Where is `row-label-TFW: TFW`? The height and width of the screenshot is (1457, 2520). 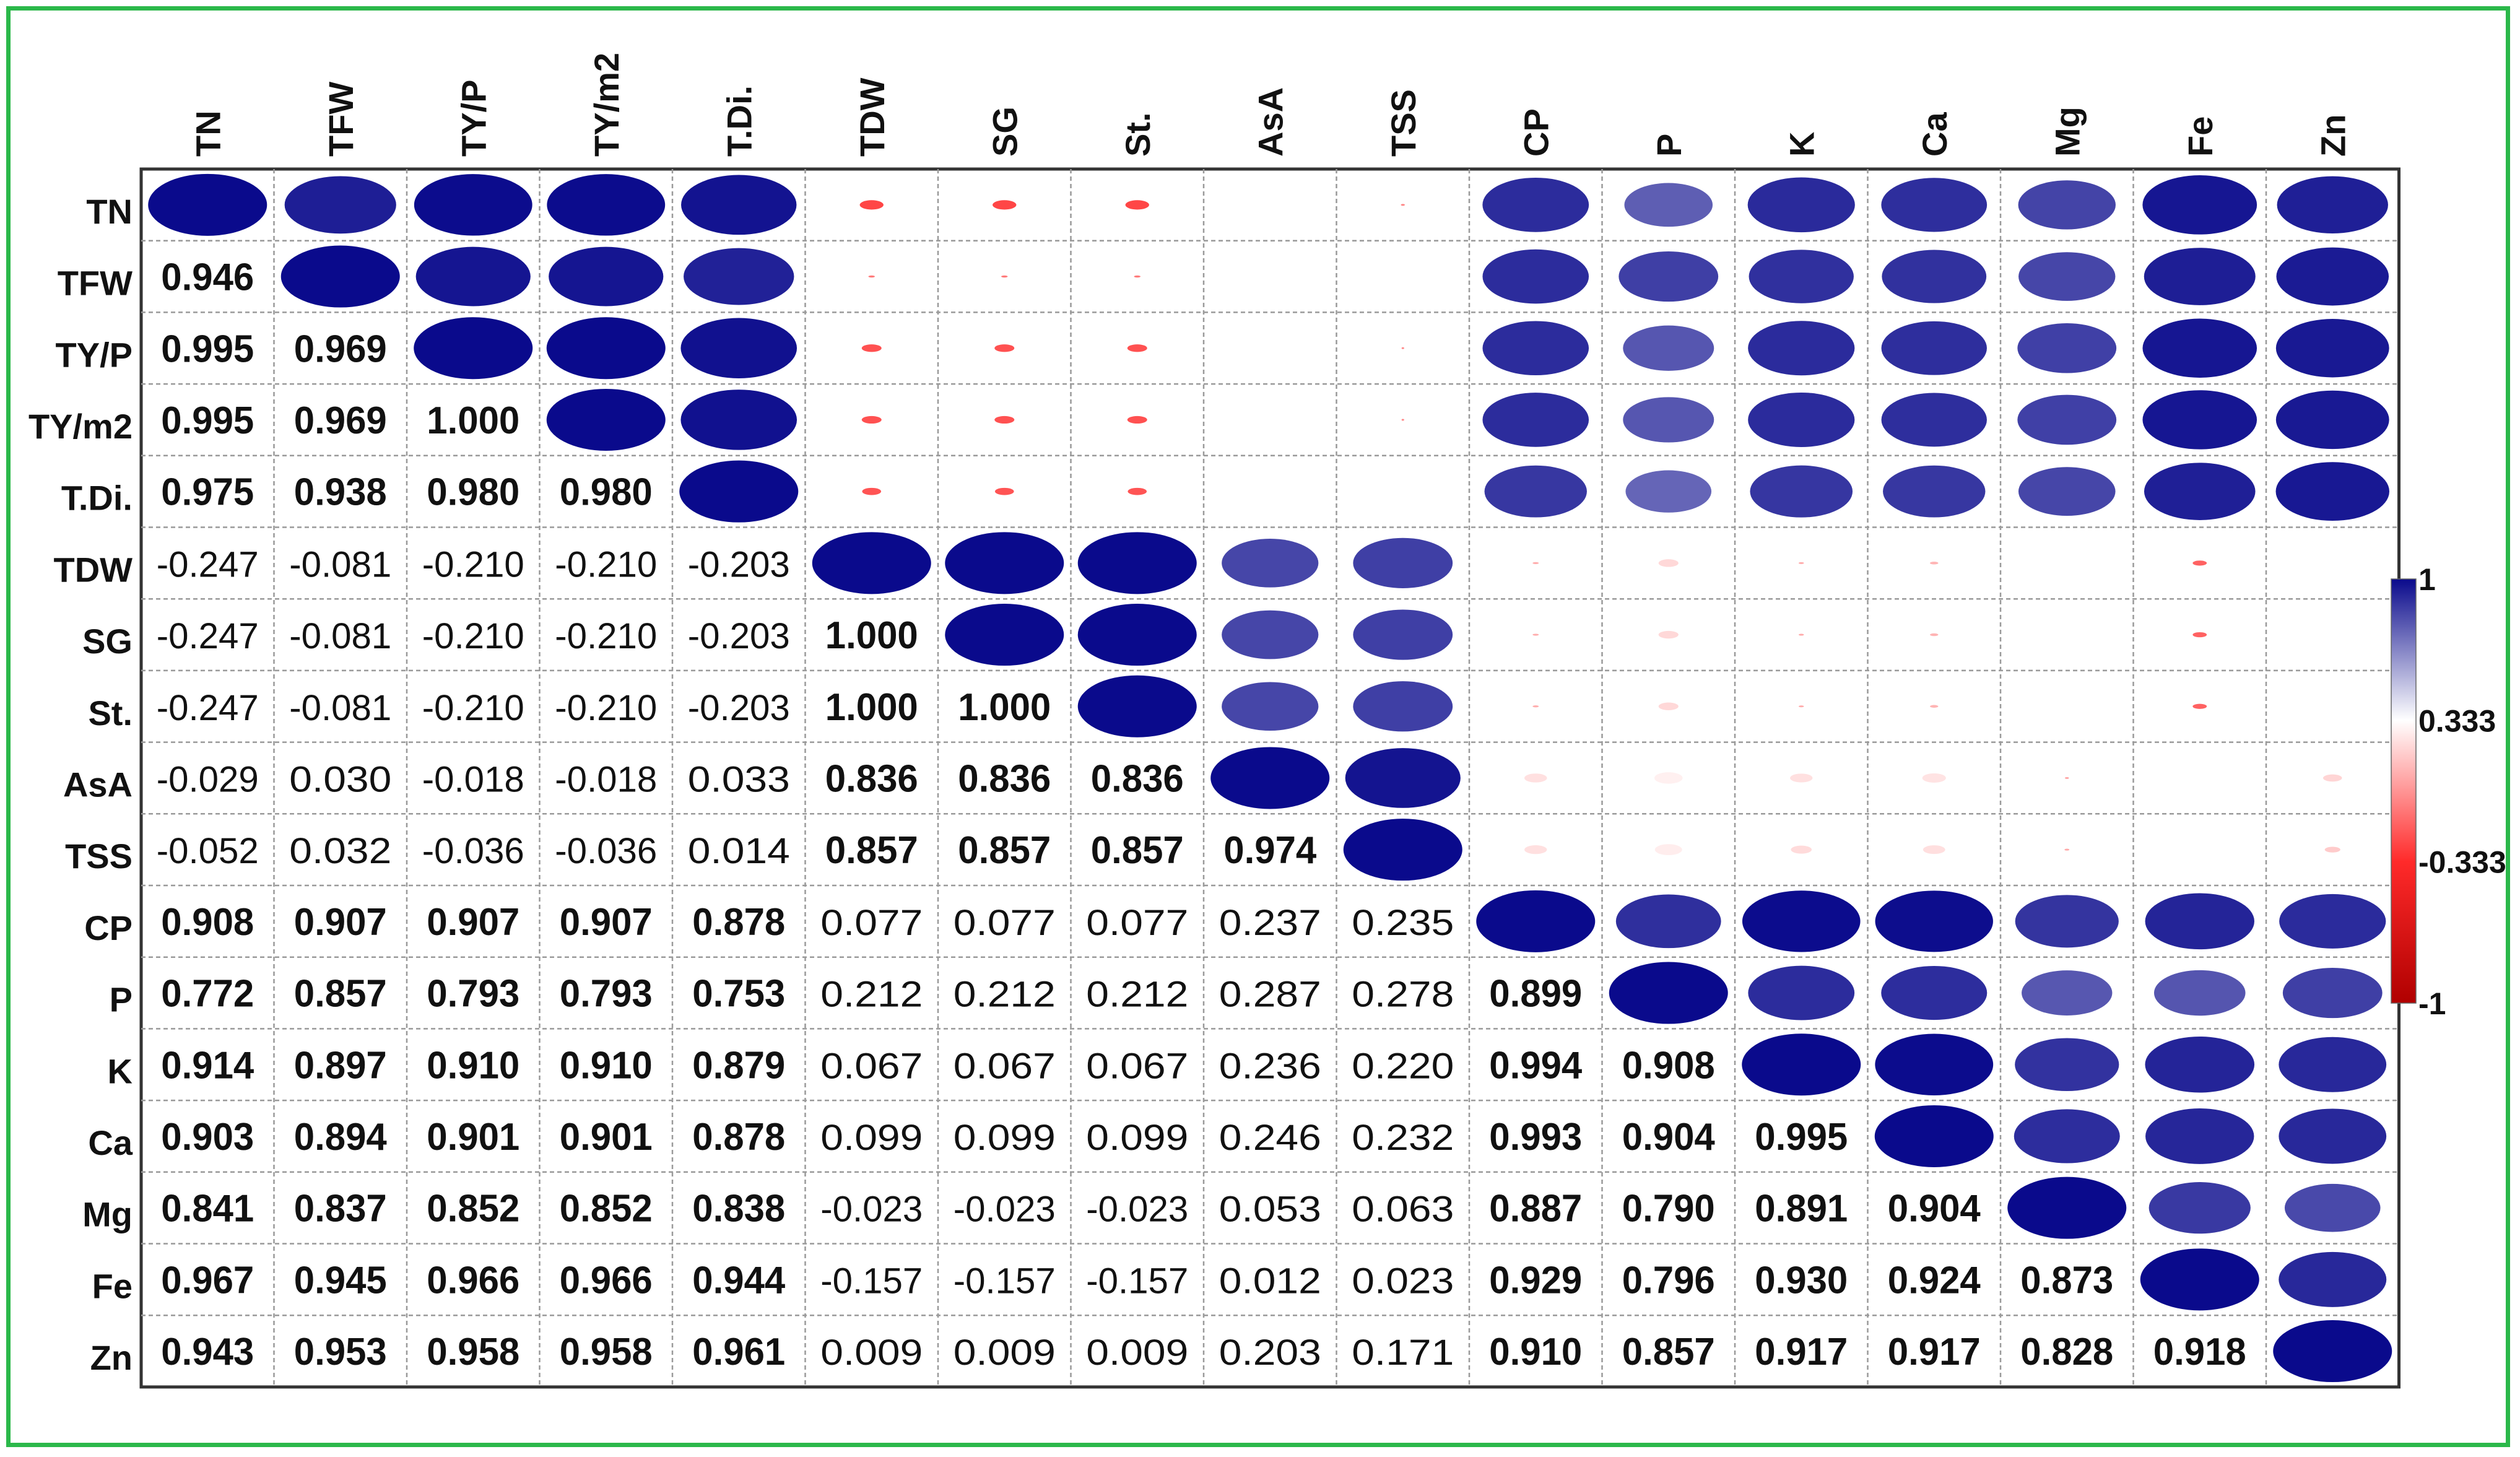
row-label-TFW: TFW is located at coordinates (95, 284).